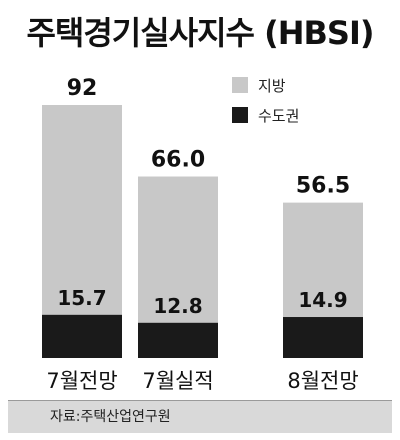 The height and width of the screenshot is (440, 400). What do you see at coordinates (200, 416) in the screenshot?
I see `source-note: 자료:주택산업연구원` at bounding box center [200, 416].